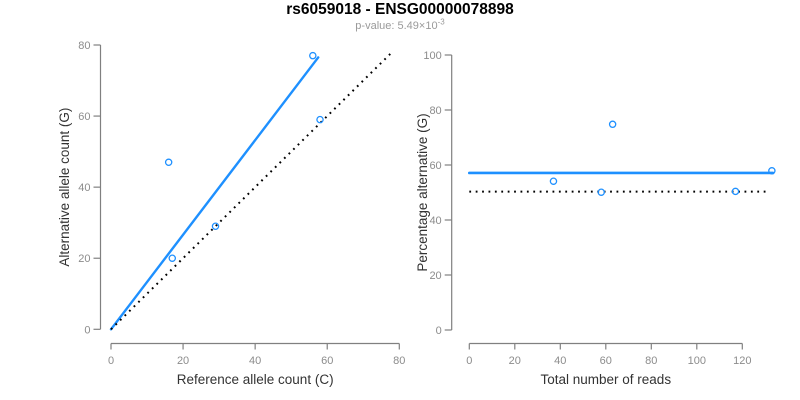  What do you see at coordinates (255, 379) in the screenshot?
I see `x-axis-title: Reference allele count (C)` at bounding box center [255, 379].